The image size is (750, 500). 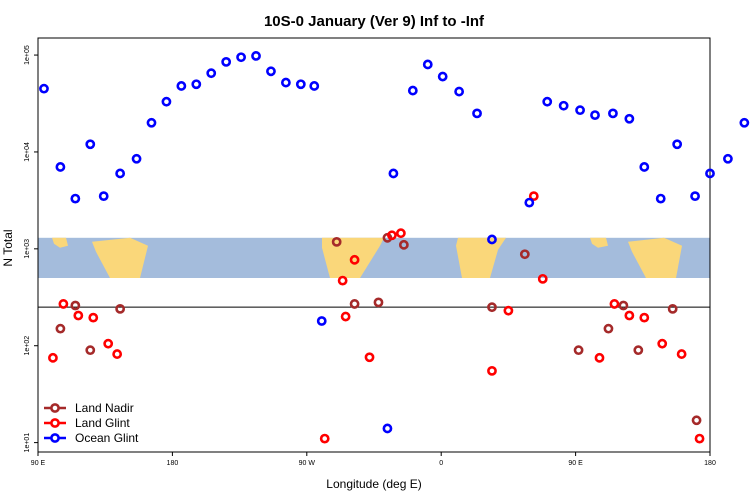 What do you see at coordinates (107, 438) in the screenshot?
I see `legend-label-ocean-glint: Ocean Glint` at bounding box center [107, 438].